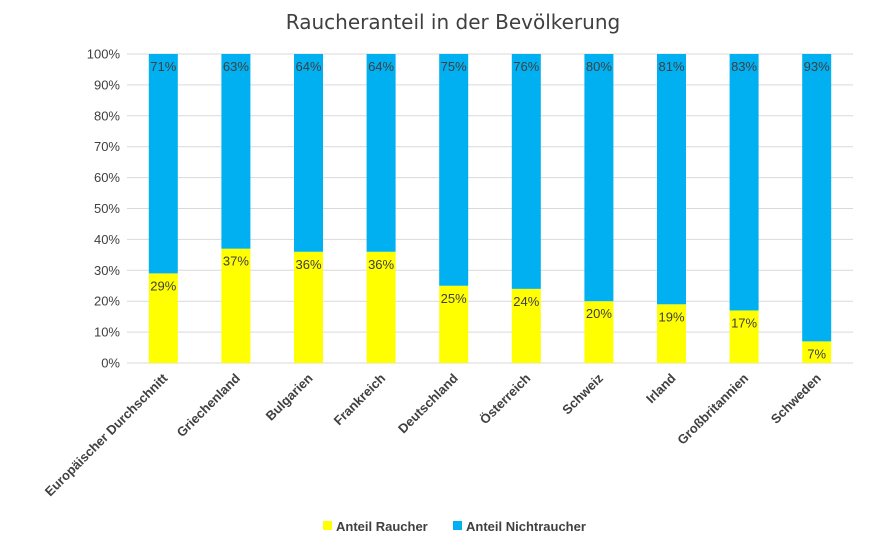 The width and height of the screenshot is (888, 546). Describe the element at coordinates (107, 177) in the screenshot. I see `y-tick-label: 60%` at that location.